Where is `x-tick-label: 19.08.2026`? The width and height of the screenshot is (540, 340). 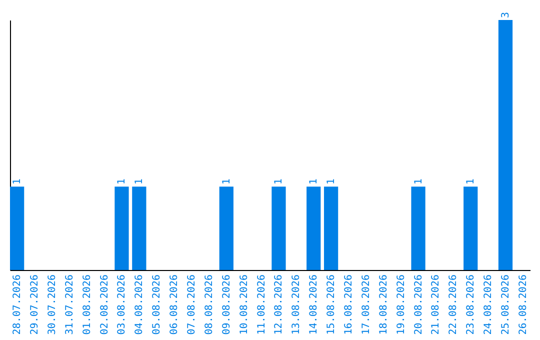 x-tick-label: 19.08.2026 is located at coordinates (401, 304).